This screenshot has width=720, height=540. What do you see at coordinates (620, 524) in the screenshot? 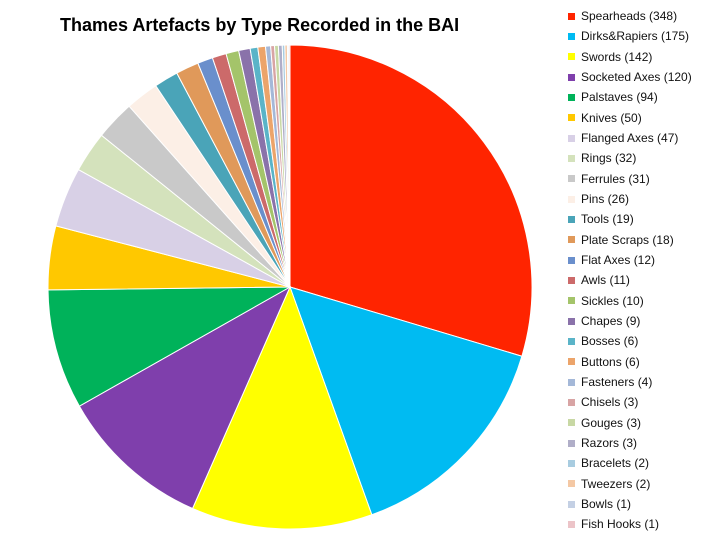
I see `legend-label: Fish Hooks (1)` at bounding box center [620, 524].